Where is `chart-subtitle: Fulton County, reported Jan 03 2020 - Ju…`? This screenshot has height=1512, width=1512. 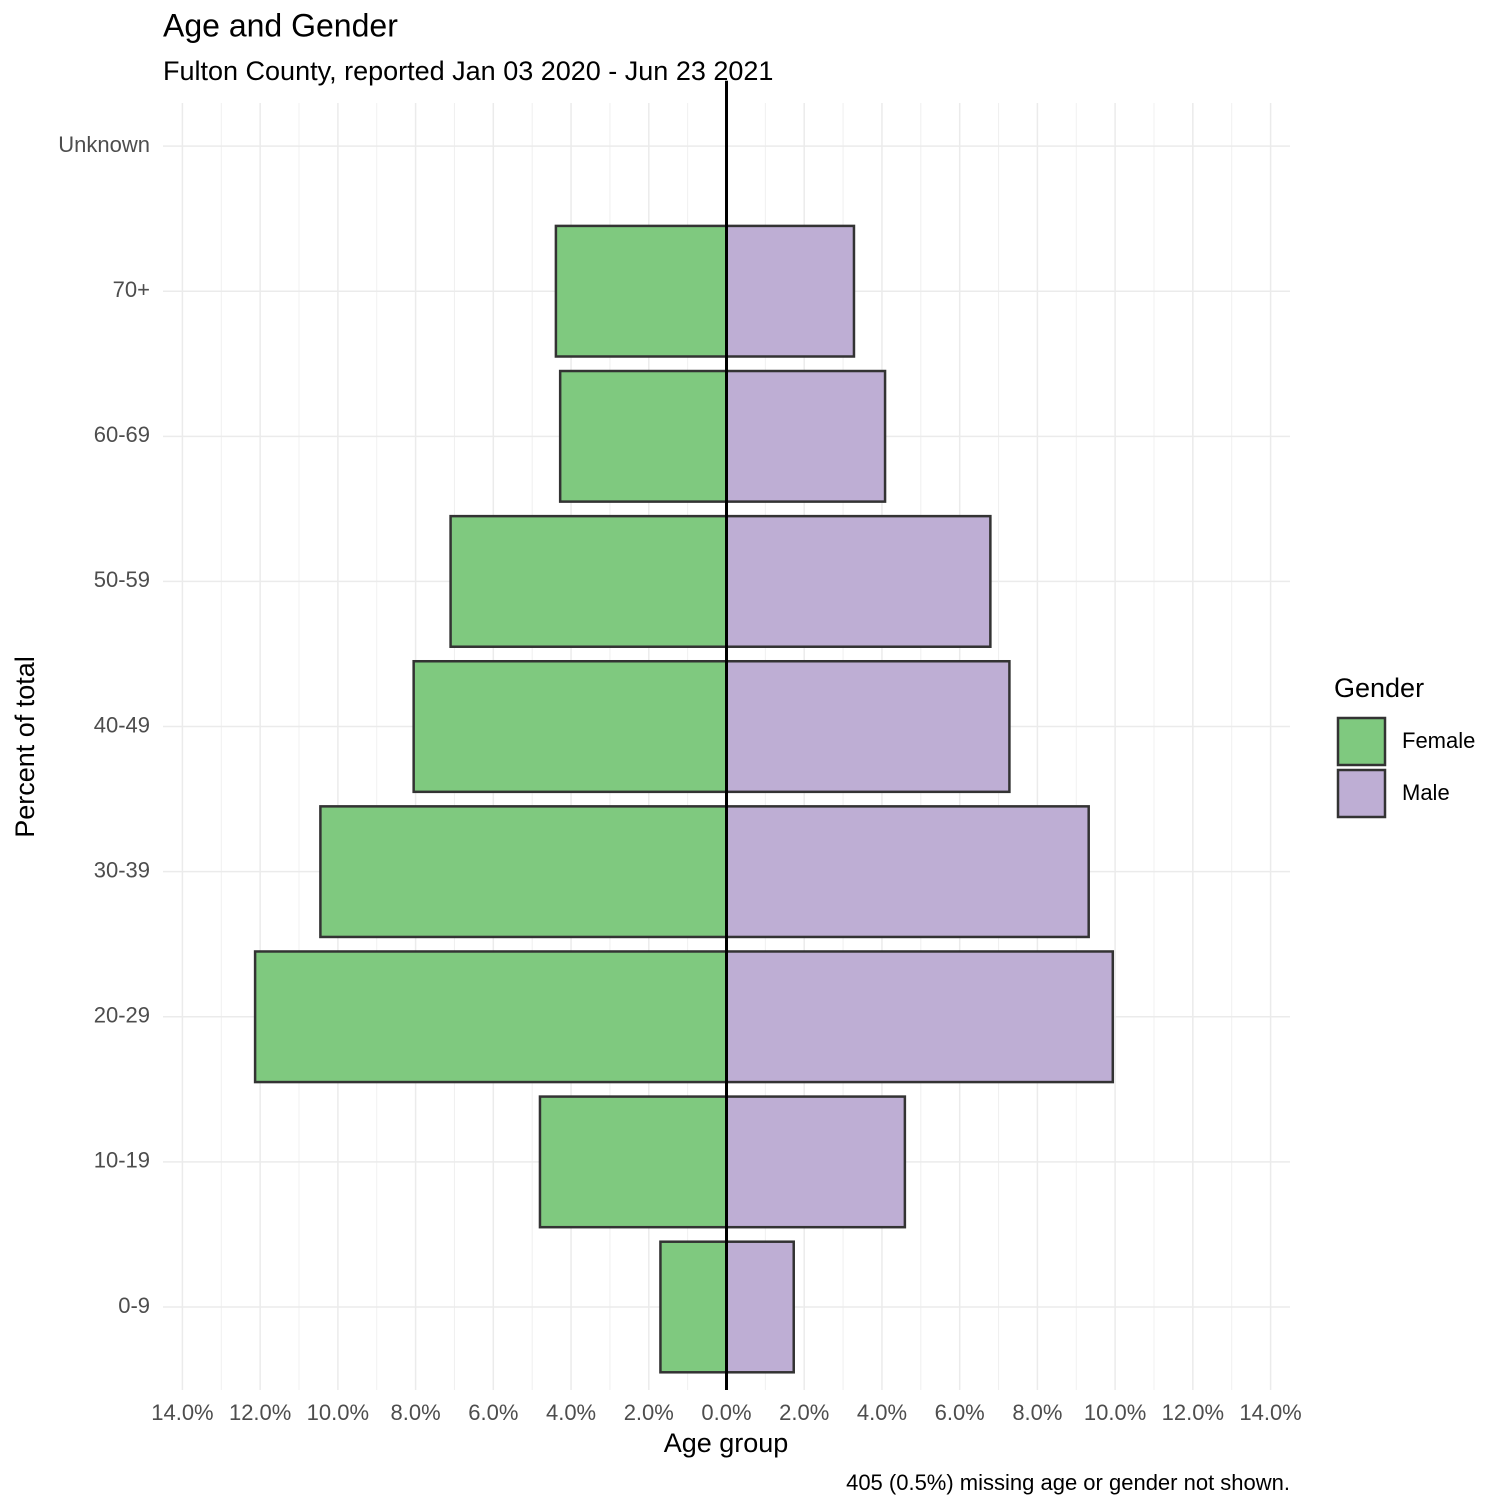
chart-subtitle: Fulton County, reported Jan 03 2020 - Ju… is located at coordinates (468, 71).